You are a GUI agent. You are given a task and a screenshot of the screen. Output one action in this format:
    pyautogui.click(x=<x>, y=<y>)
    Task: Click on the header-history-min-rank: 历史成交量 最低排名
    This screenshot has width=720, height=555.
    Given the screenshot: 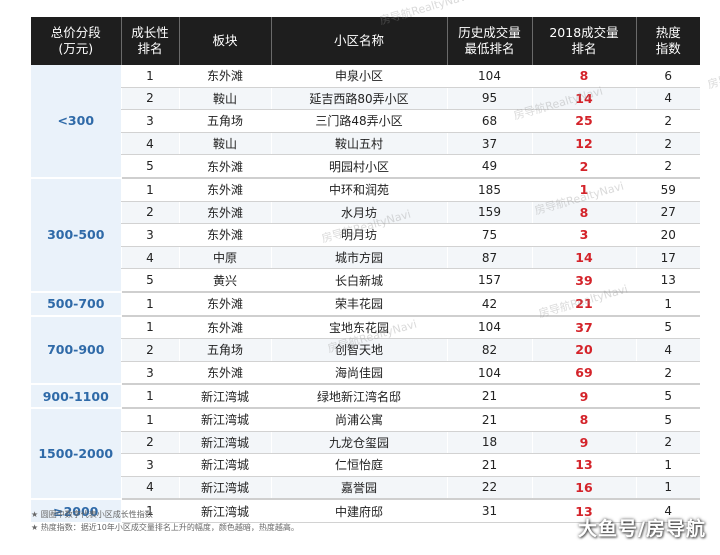 What is the action you would take?
    pyautogui.click(x=489, y=41)
    